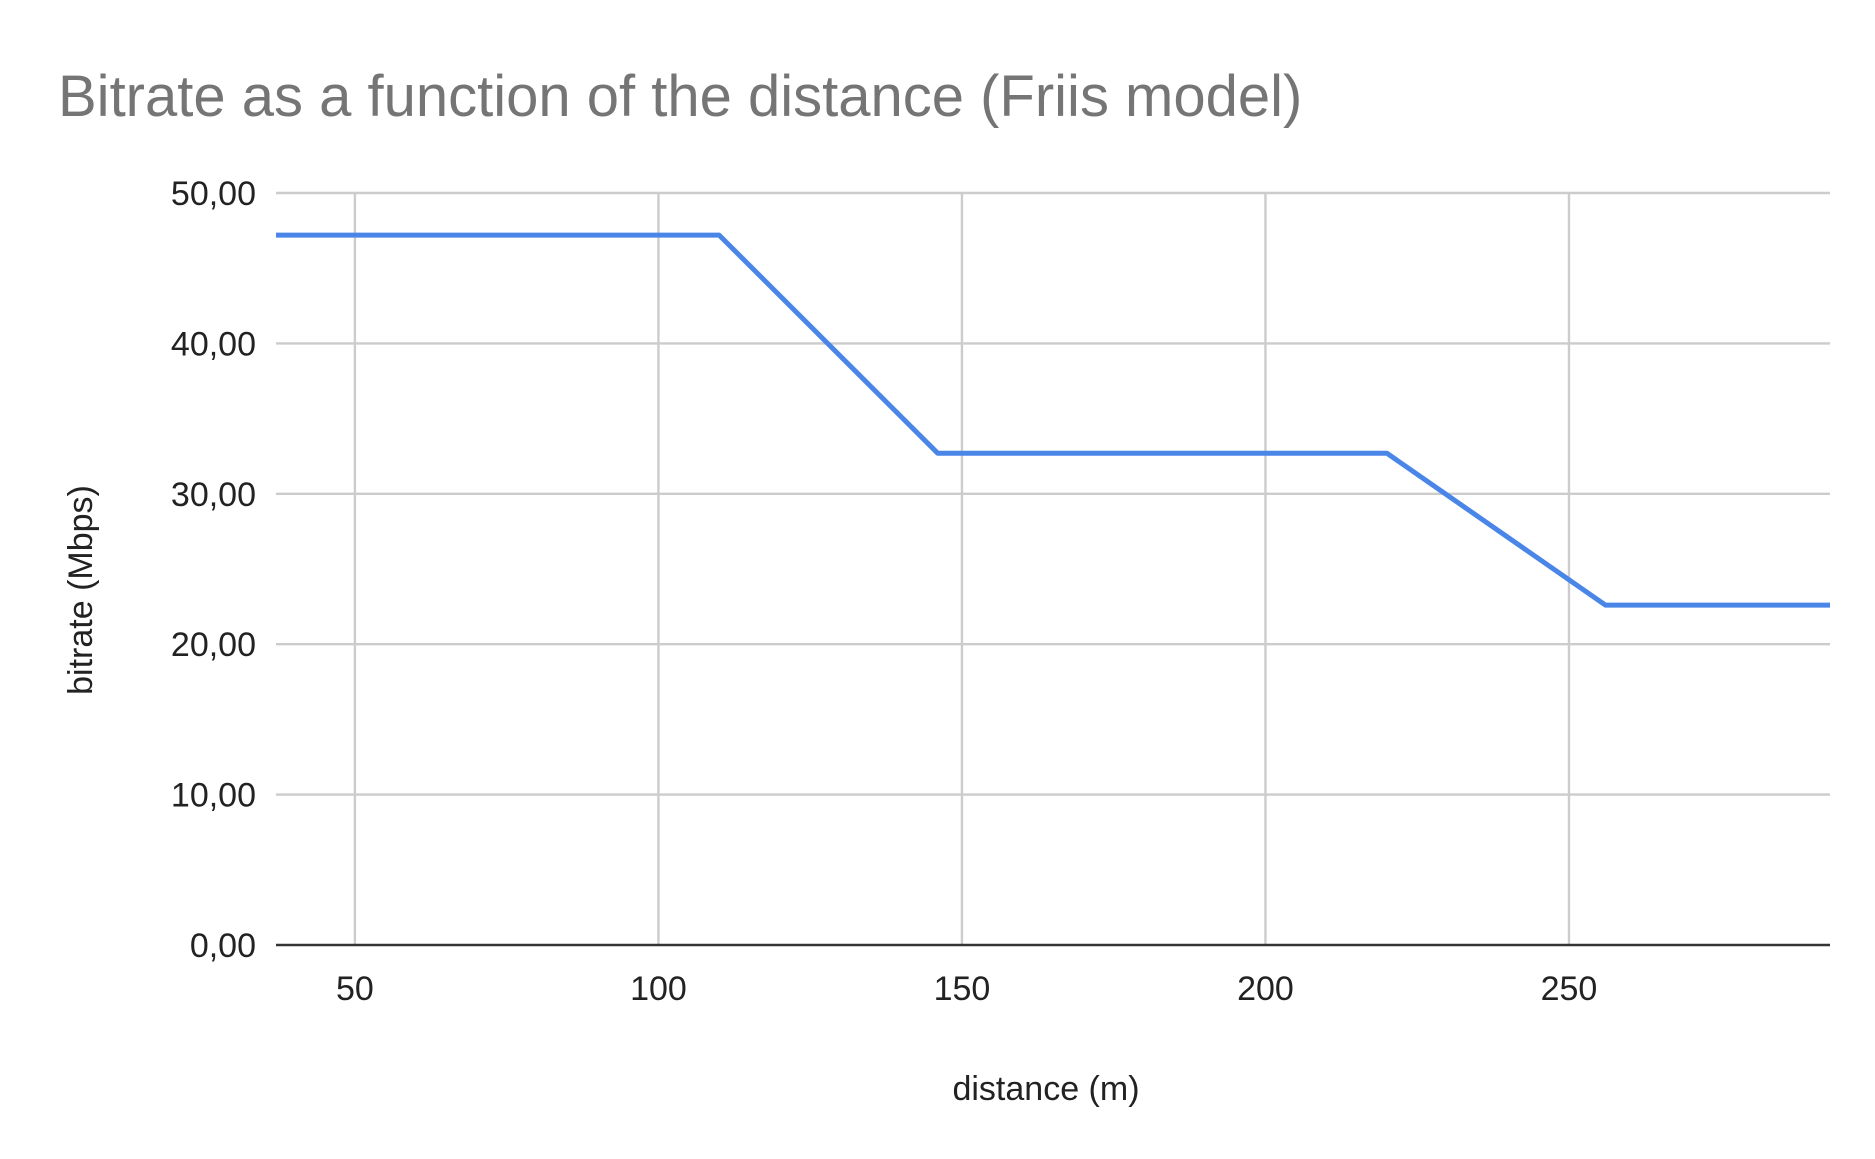 This screenshot has height=1159, width=1875. What do you see at coordinates (81, 590) in the screenshot?
I see `y-axis-label: bitrate (Mbps)` at bounding box center [81, 590].